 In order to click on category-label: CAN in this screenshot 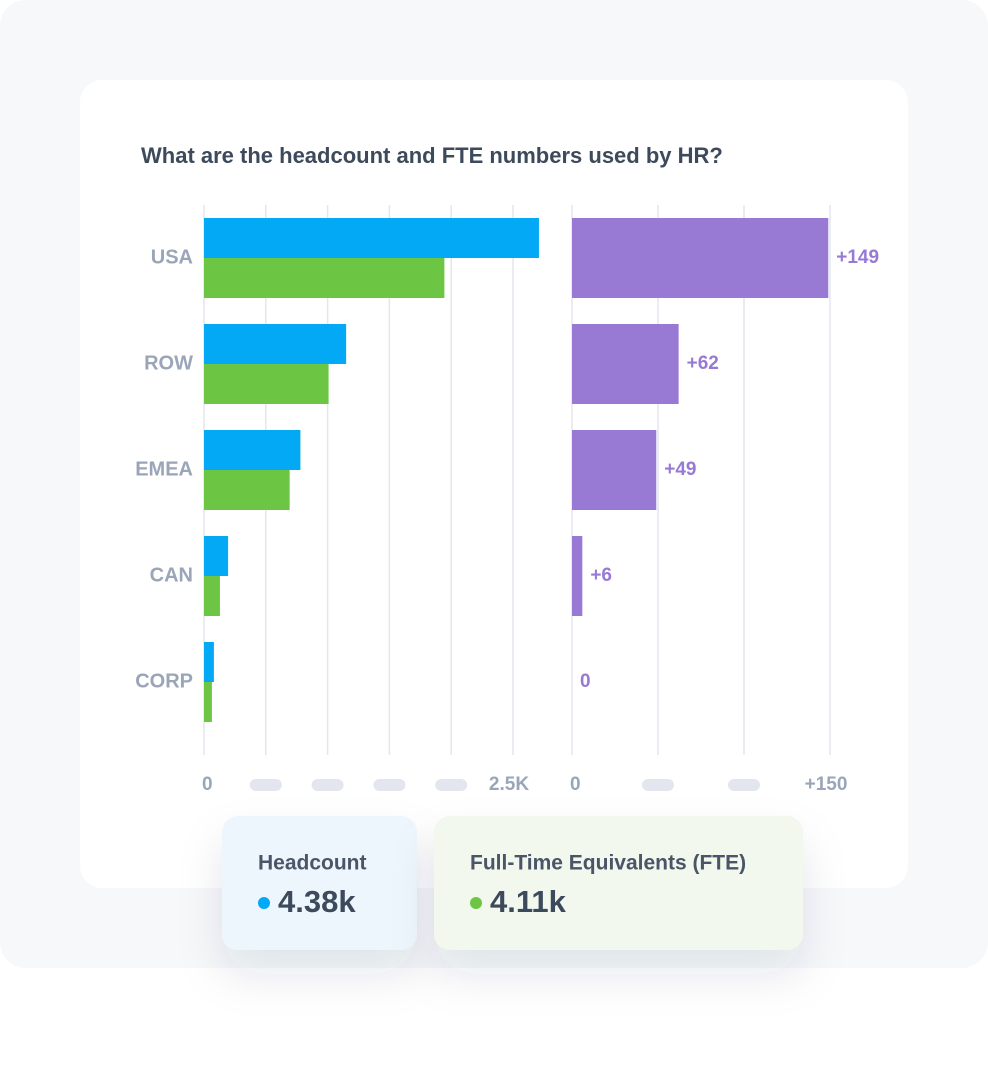, I will do `click(171, 575)`.